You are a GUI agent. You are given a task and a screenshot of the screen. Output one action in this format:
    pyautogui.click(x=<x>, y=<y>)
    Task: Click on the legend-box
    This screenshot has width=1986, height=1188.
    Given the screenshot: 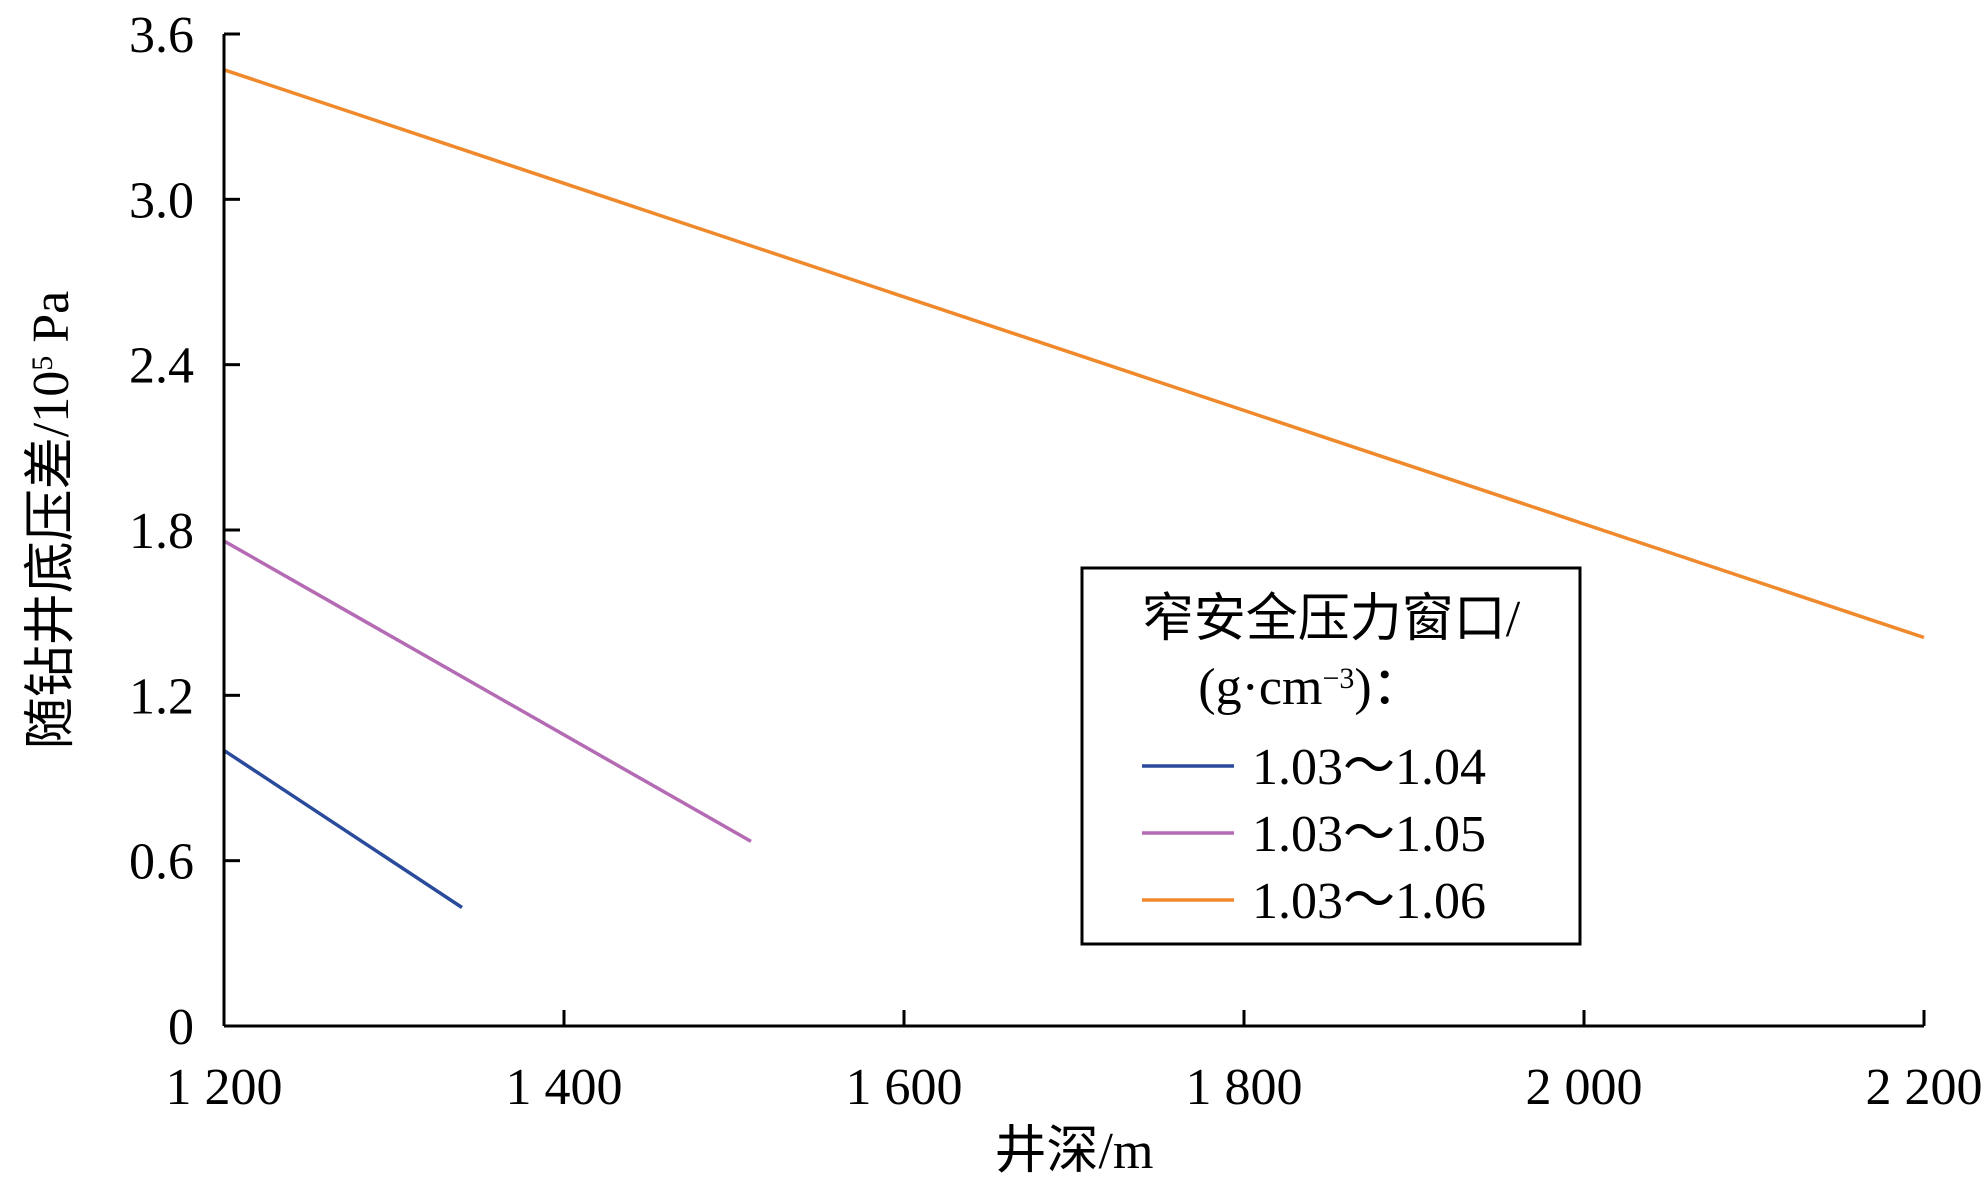 What is the action you would take?
    pyautogui.click(x=1331, y=756)
    